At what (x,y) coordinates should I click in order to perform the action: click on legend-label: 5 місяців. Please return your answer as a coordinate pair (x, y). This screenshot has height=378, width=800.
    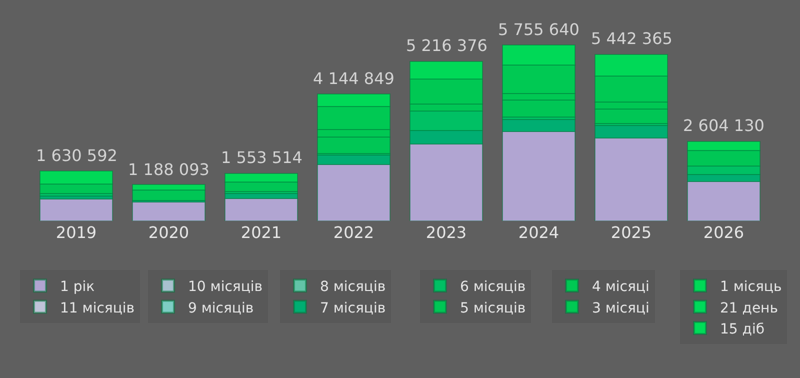
    Looking at the image, I should click on (493, 308).